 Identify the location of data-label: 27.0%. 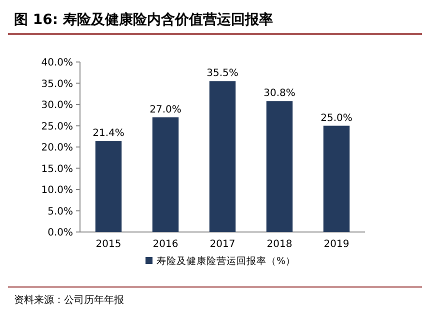
(166, 110).